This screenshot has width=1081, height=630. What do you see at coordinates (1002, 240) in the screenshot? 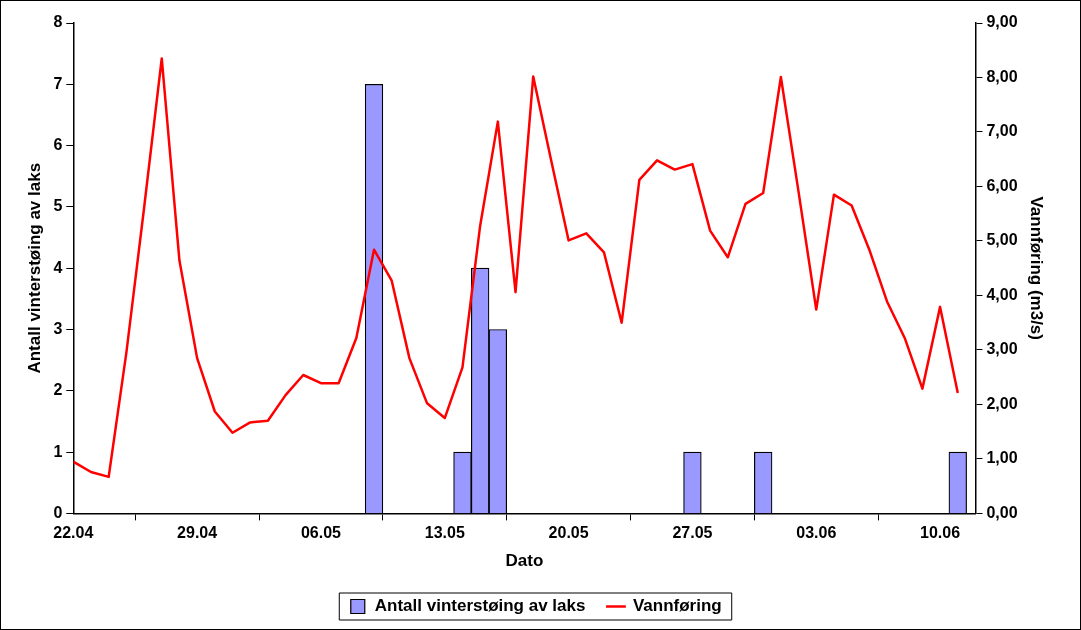
I see `y2-tick-label: 5,00` at bounding box center [1002, 240].